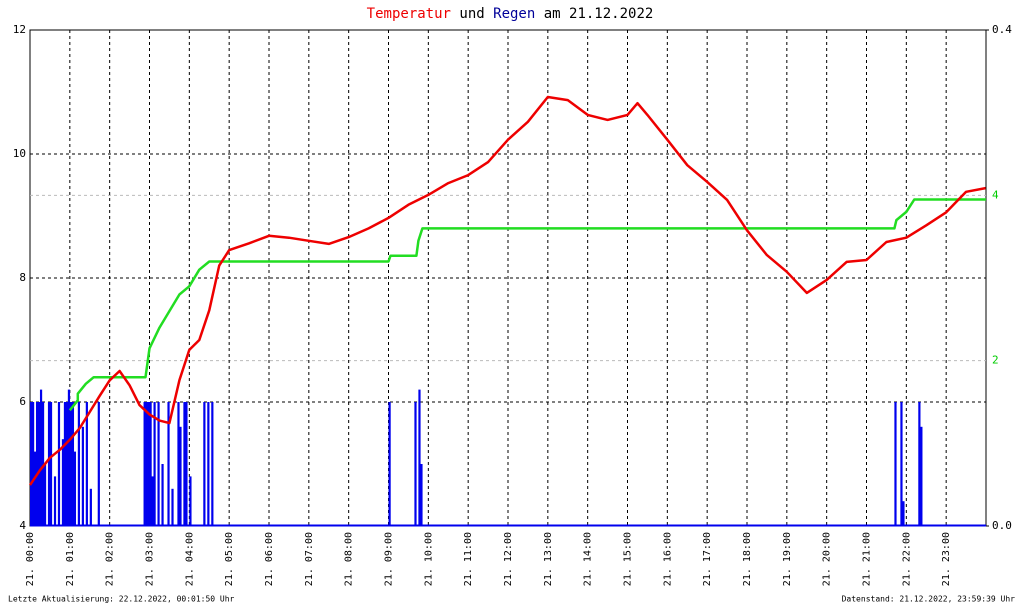  What do you see at coordinates (22, 277) in the screenshot?
I see `y-tick-label: 8` at bounding box center [22, 277].